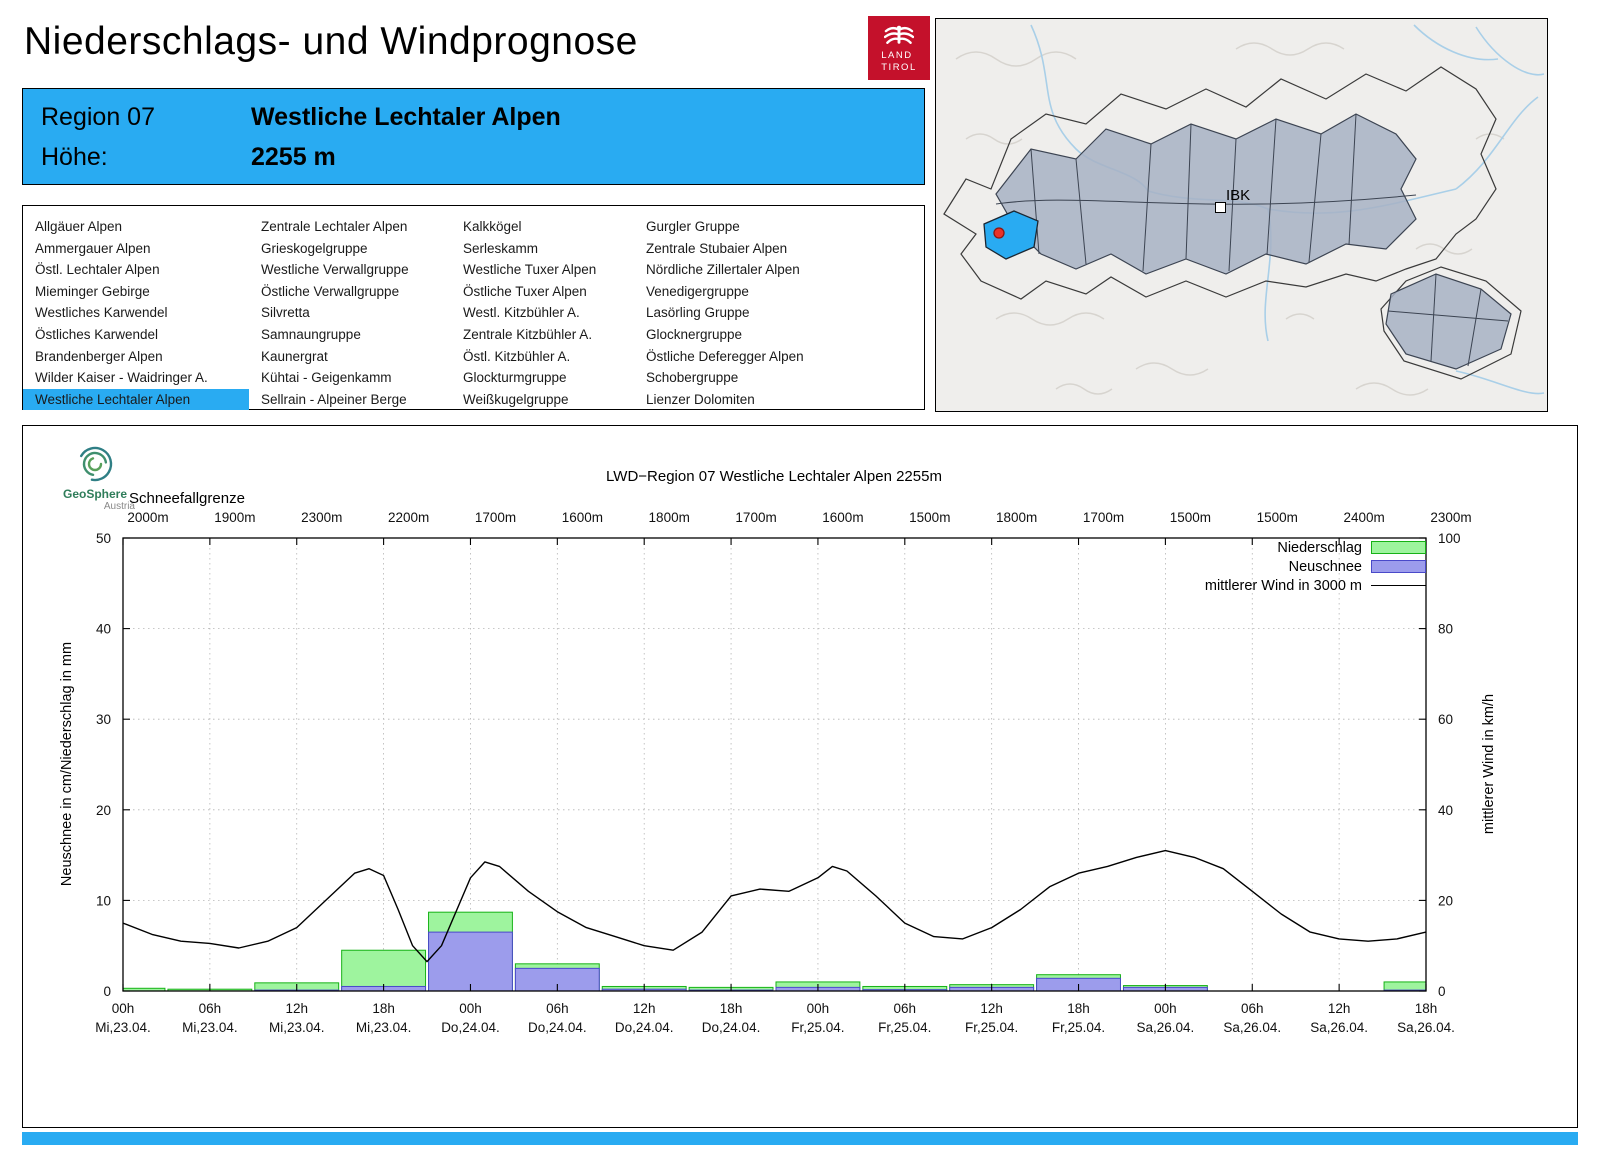 The width and height of the screenshot is (1600, 1153). Describe the element at coordinates (294, 356) in the screenshot. I see `region-list-item: Kaunergrat` at that location.